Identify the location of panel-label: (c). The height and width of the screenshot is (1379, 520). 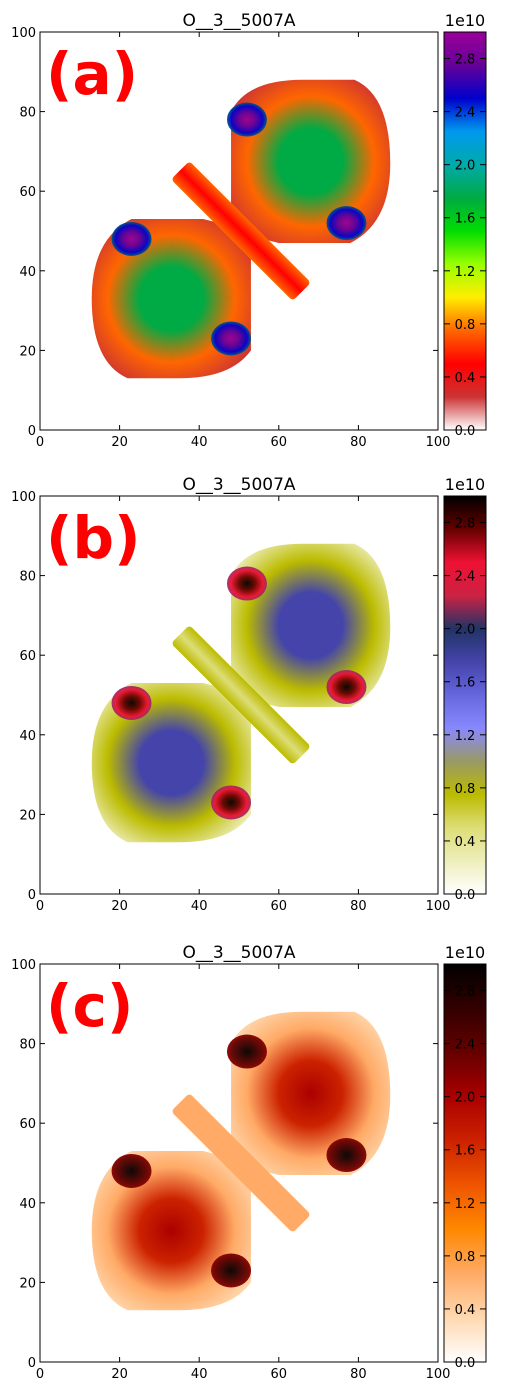
(89, 1006).